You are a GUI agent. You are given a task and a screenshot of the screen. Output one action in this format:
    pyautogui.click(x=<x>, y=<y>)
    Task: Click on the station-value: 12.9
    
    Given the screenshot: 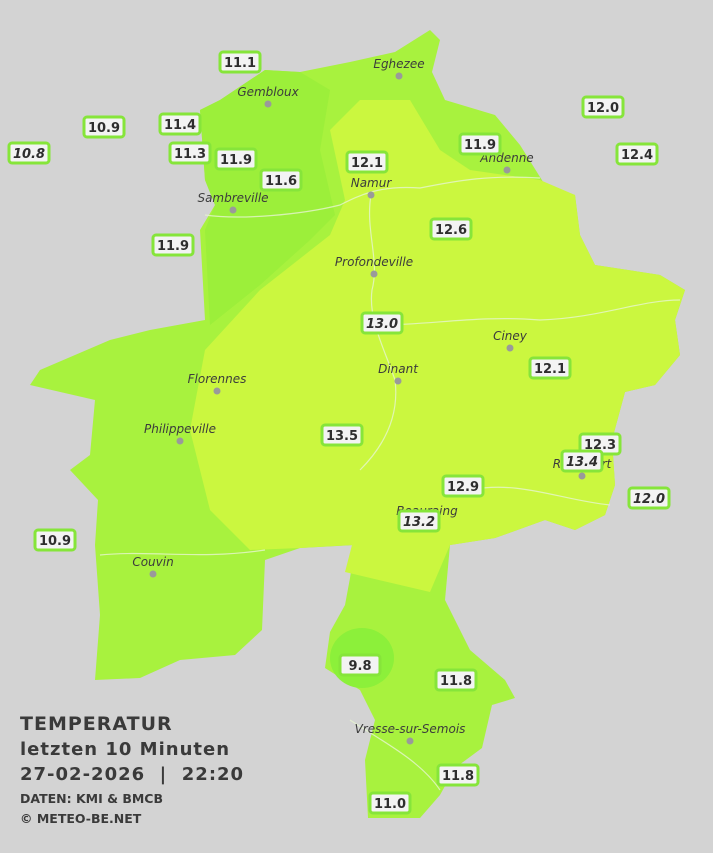 What is the action you would take?
    pyautogui.click(x=463, y=487)
    